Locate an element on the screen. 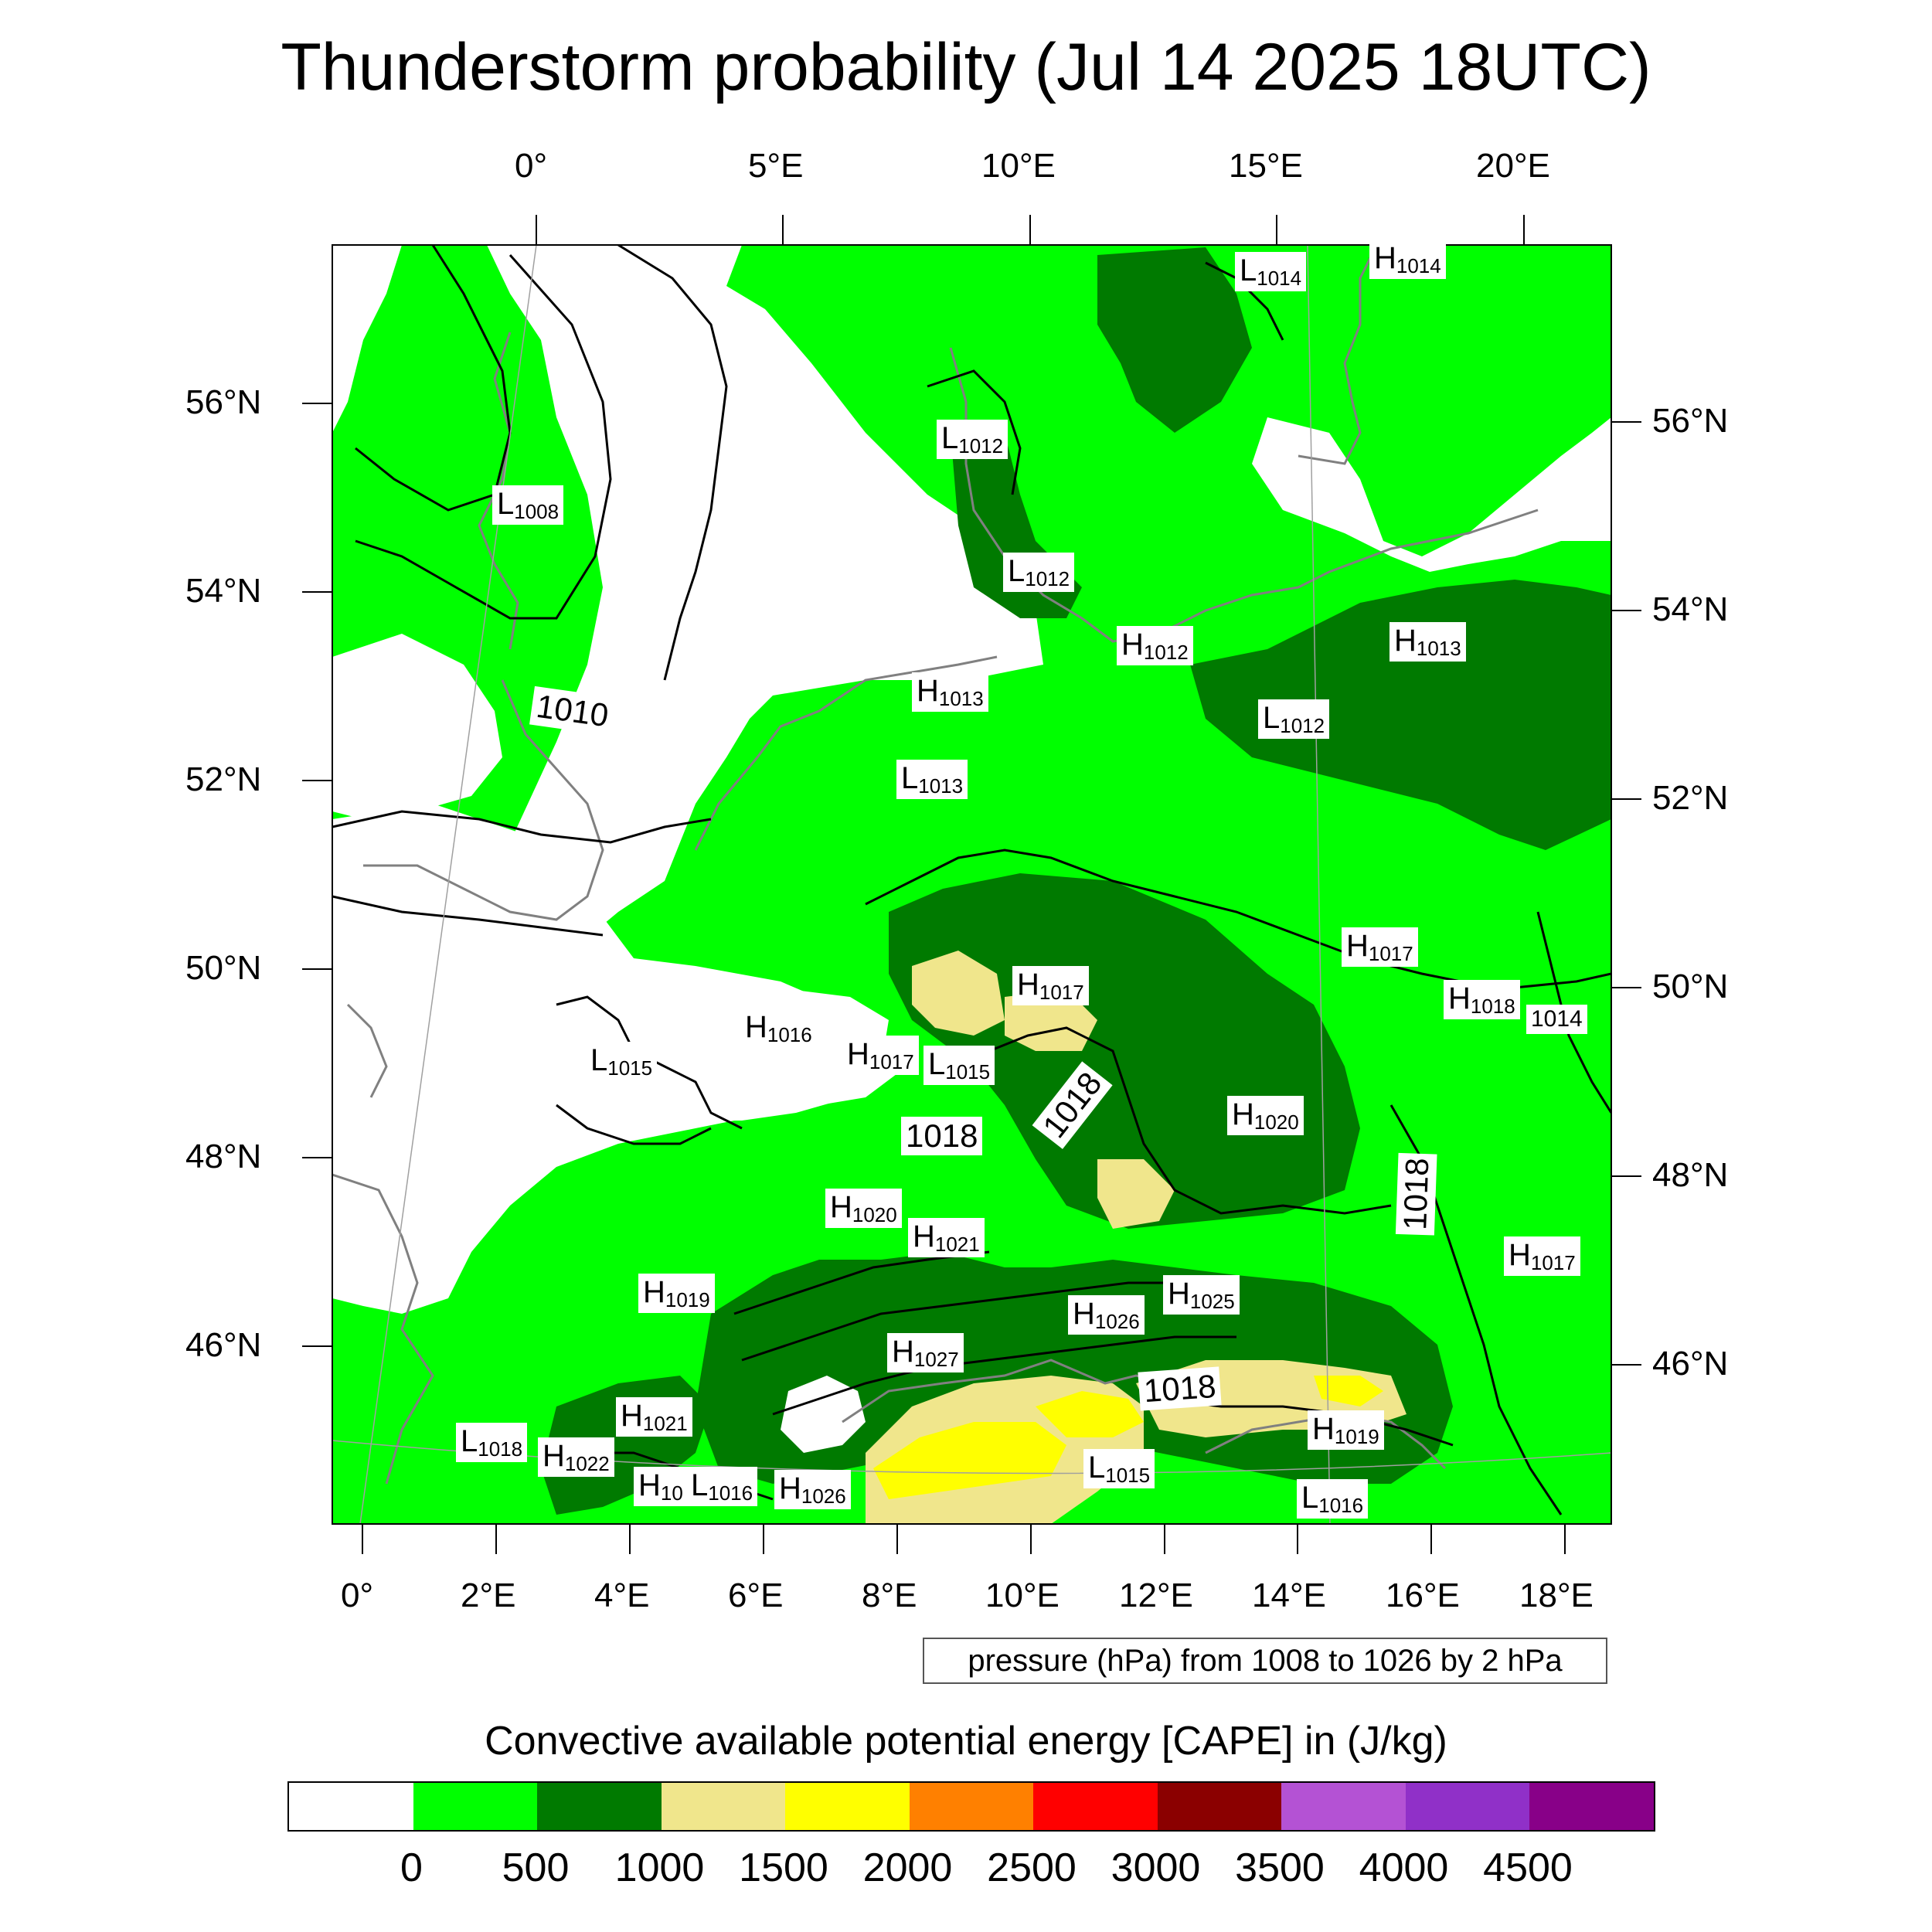  bottom-lon-label: 16°E is located at coordinates (1423, 1596).